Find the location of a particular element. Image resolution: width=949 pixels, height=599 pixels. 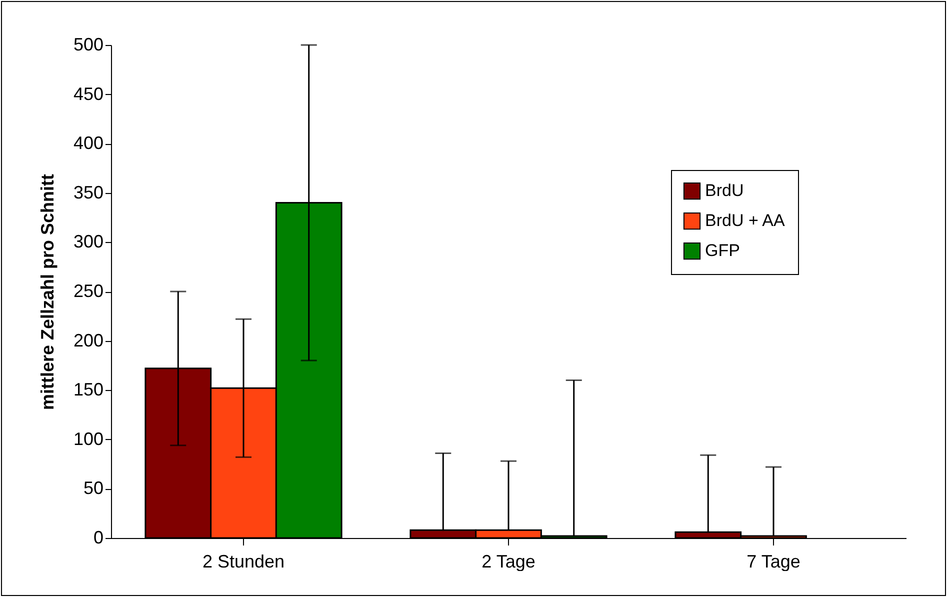

y-tick-label: 100 is located at coordinates (88, 438).